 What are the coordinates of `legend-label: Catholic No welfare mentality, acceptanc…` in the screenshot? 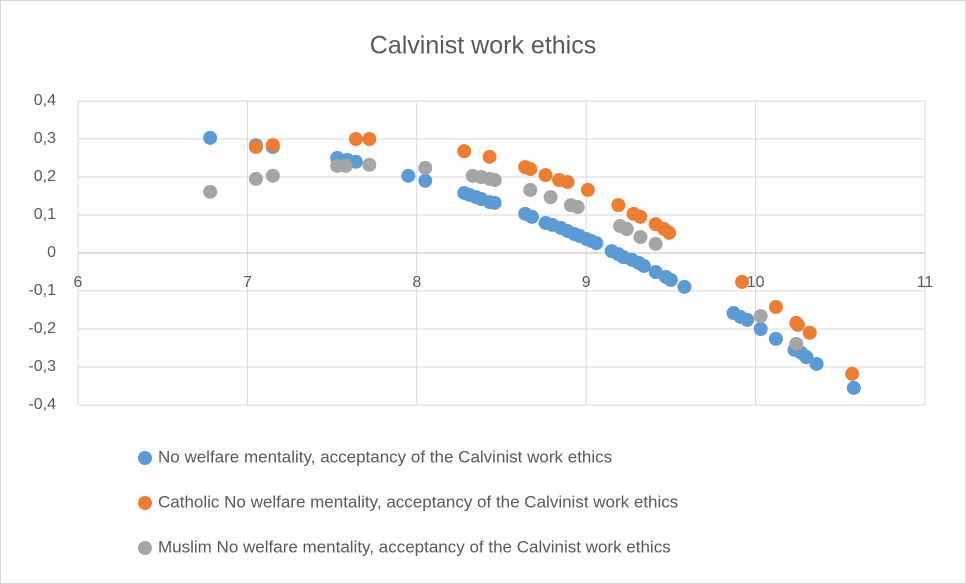 It's located at (418, 501).